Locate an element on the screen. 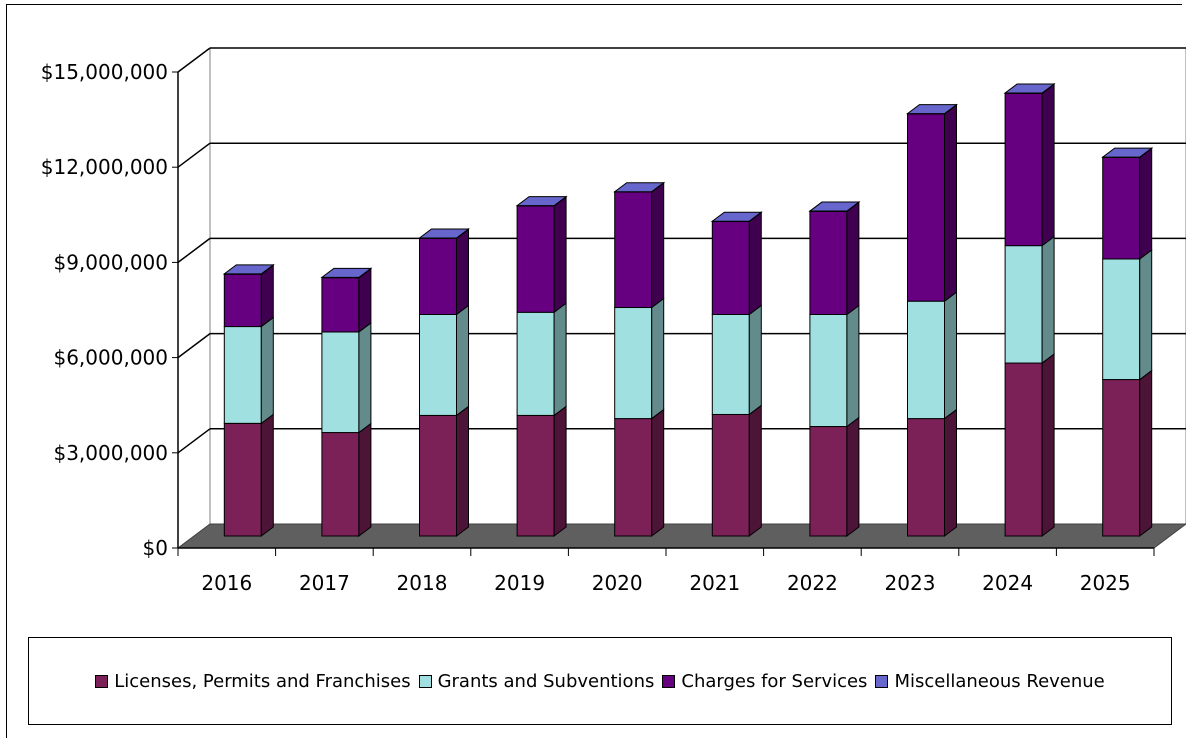 This screenshot has width=1186, height=740. bar-stack-2022 is located at coordinates (834, 369).